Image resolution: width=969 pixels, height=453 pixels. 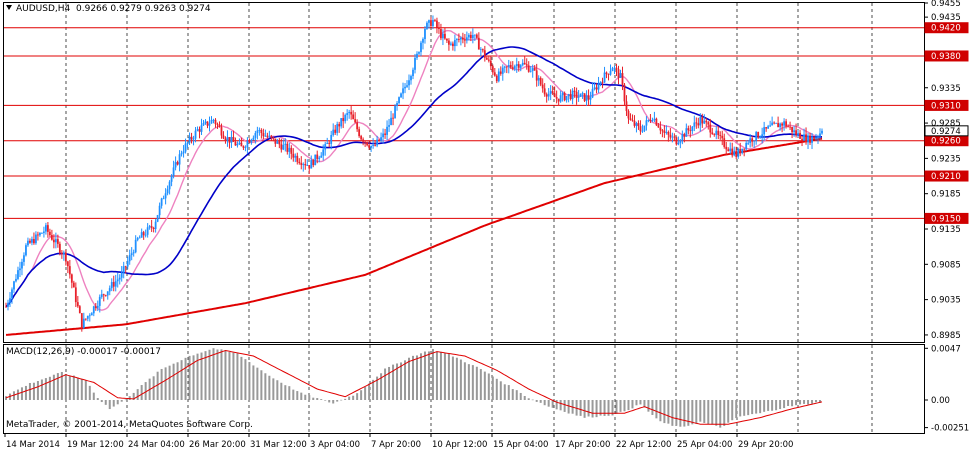 What do you see at coordinates (765, 445) in the screenshot?
I see `time-tick-label: 29 Apr 20:00` at bounding box center [765, 445].